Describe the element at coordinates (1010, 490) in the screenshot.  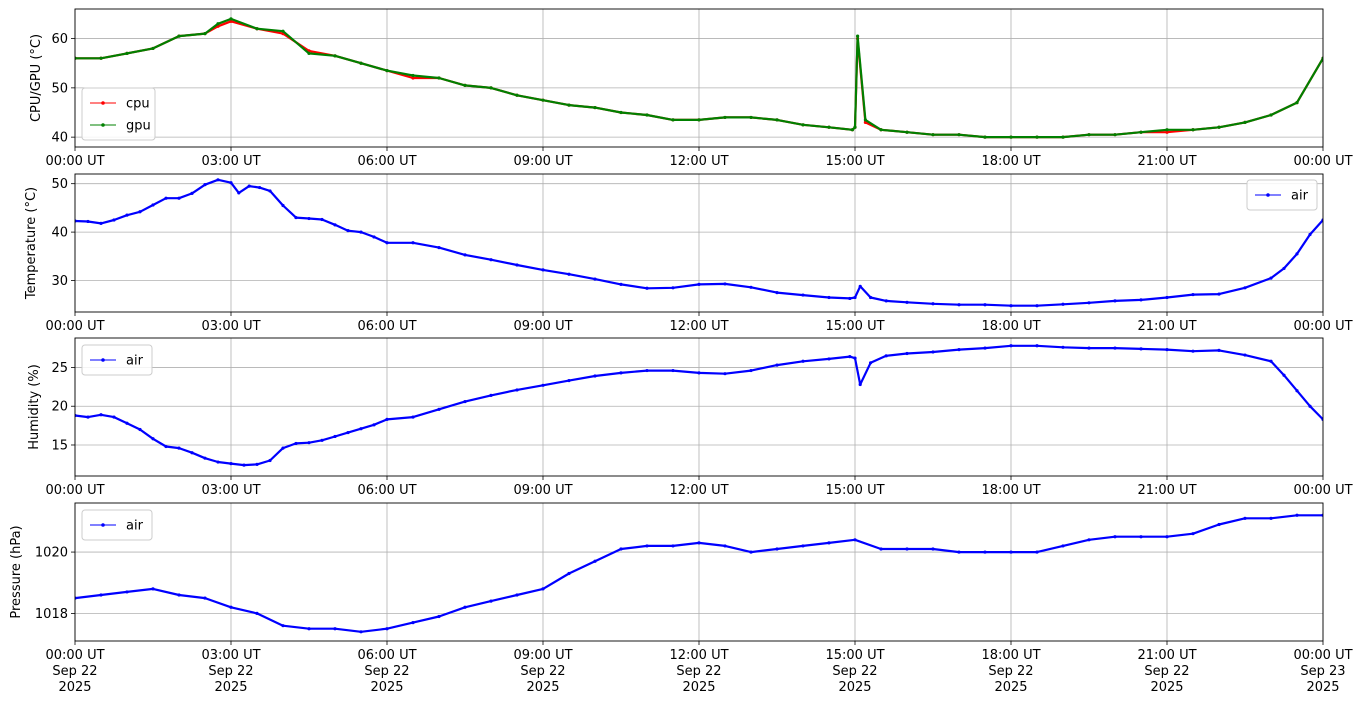
I see `x-tick-label: 18:00 UT` at that location.